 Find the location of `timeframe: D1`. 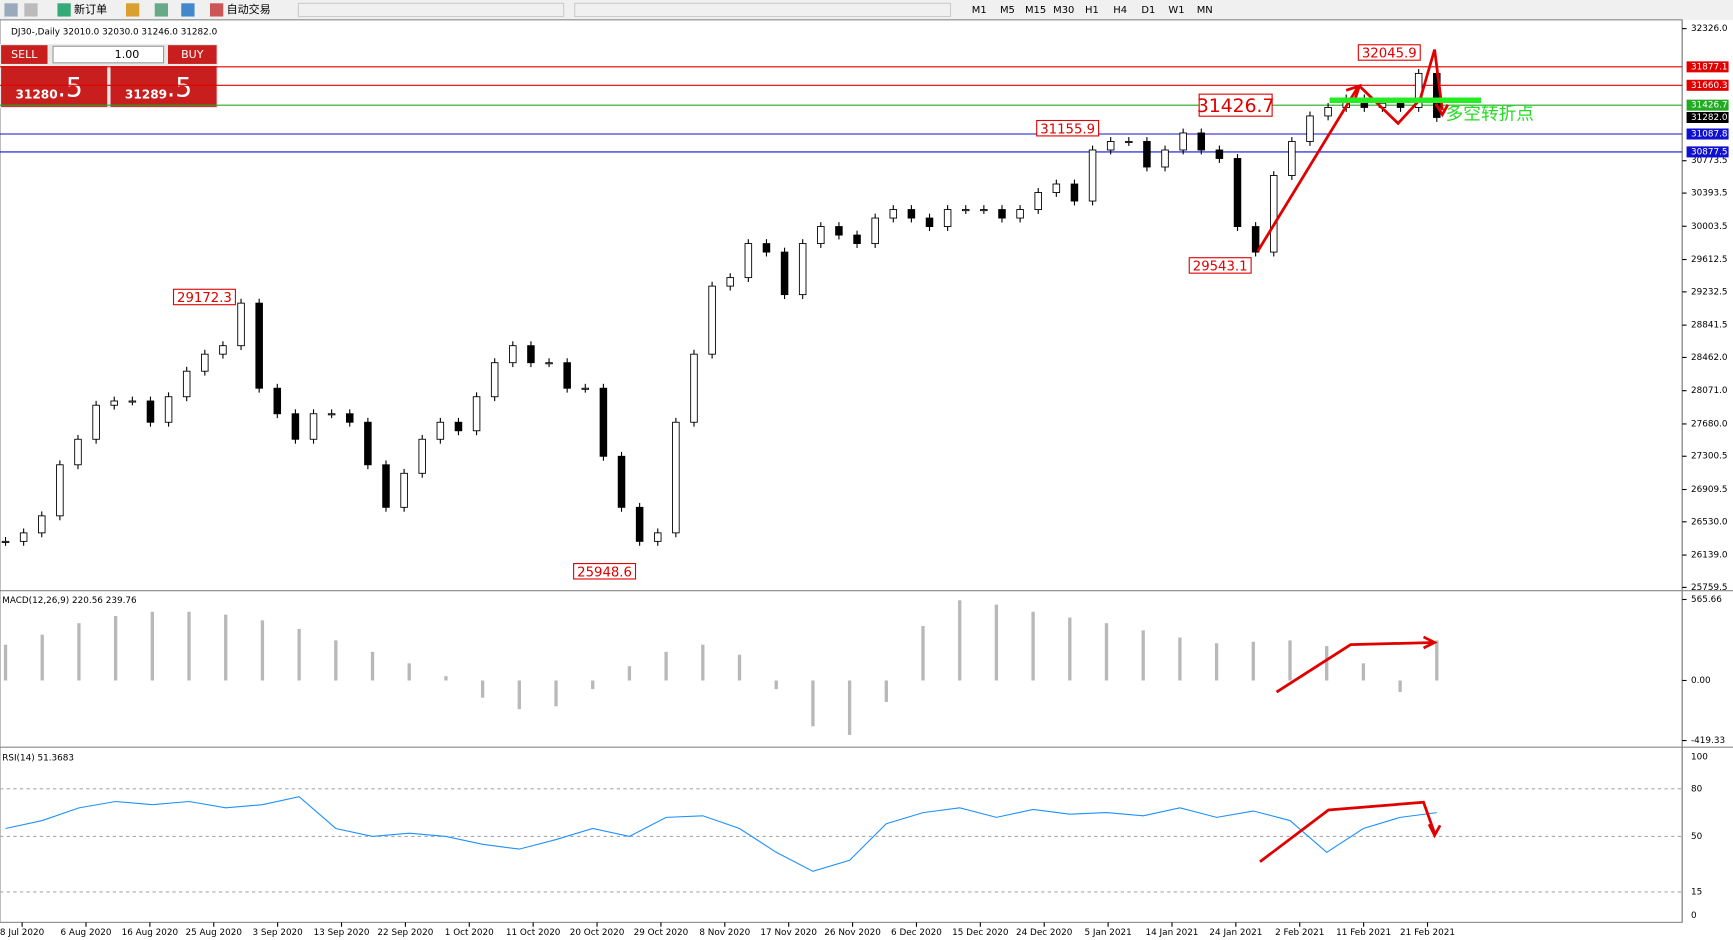

timeframe: D1 is located at coordinates (1148, 10).